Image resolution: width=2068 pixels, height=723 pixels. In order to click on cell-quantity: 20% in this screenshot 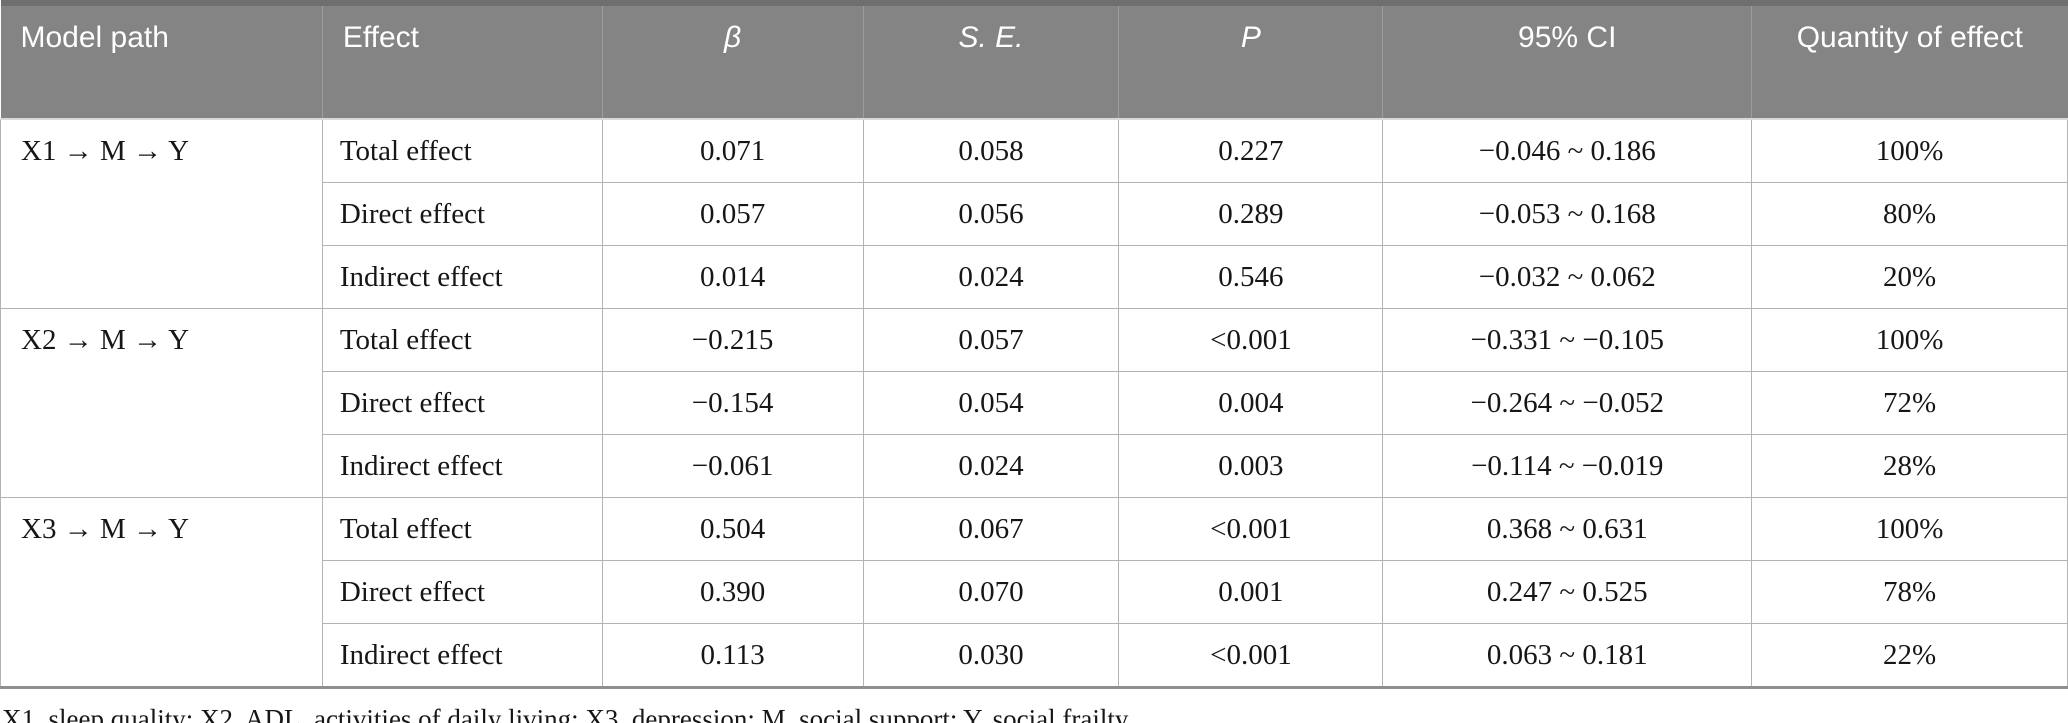, I will do `click(1909, 277)`.